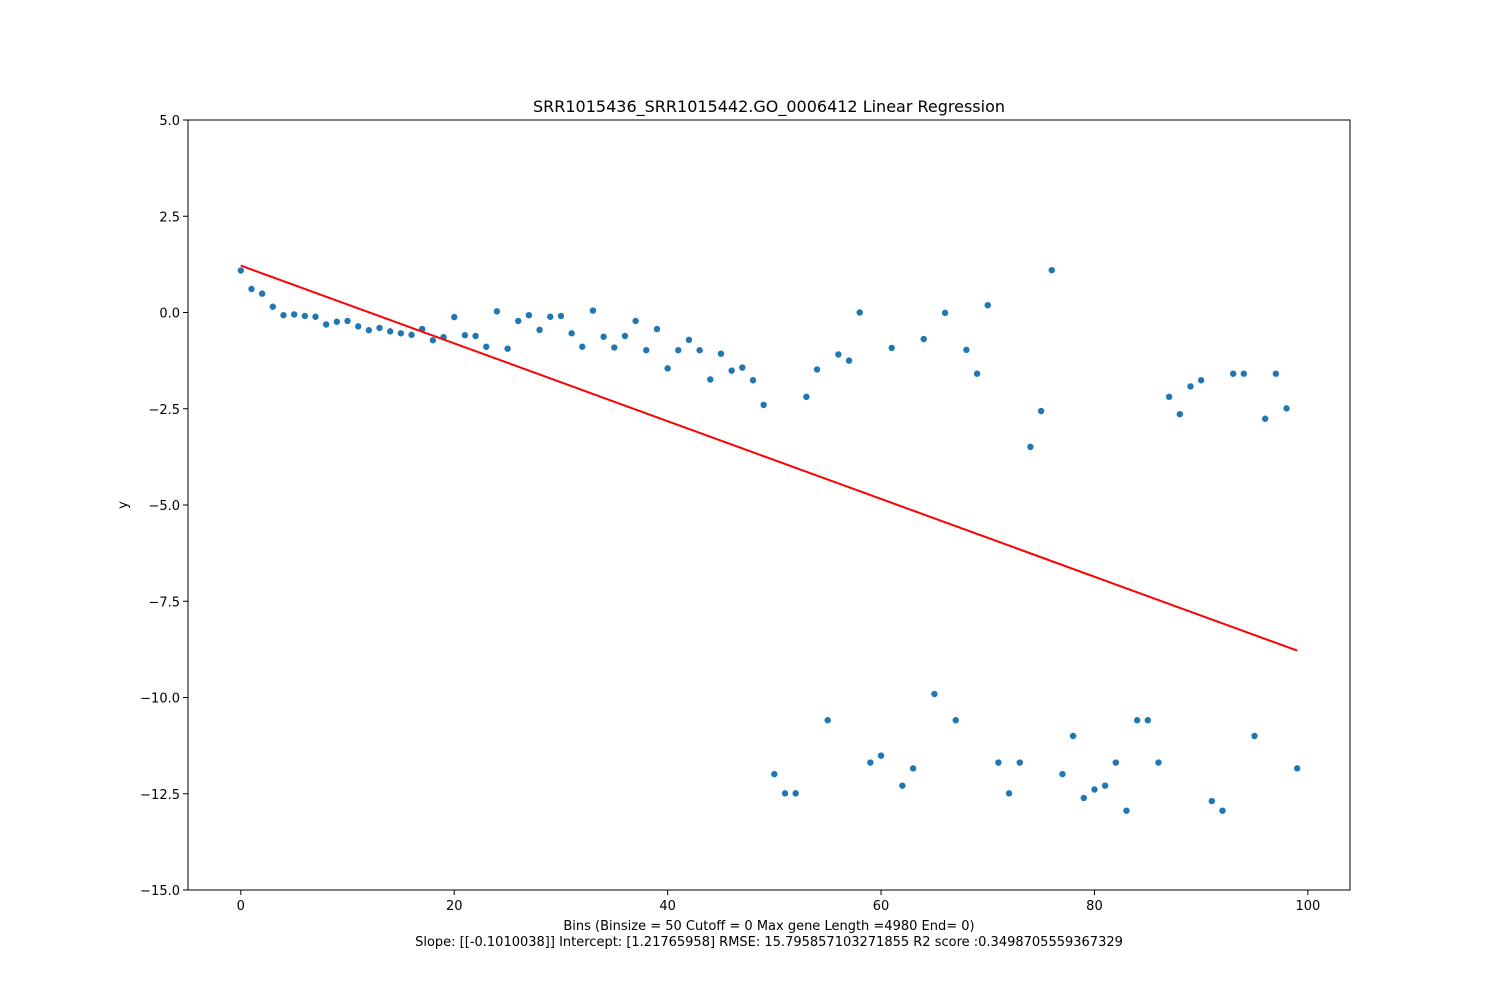 Image resolution: width=1500 pixels, height=1000 pixels. What do you see at coordinates (778, 902) in the screenshot?
I see `x-axis: 0 20 40 60 80 100` at bounding box center [778, 902].